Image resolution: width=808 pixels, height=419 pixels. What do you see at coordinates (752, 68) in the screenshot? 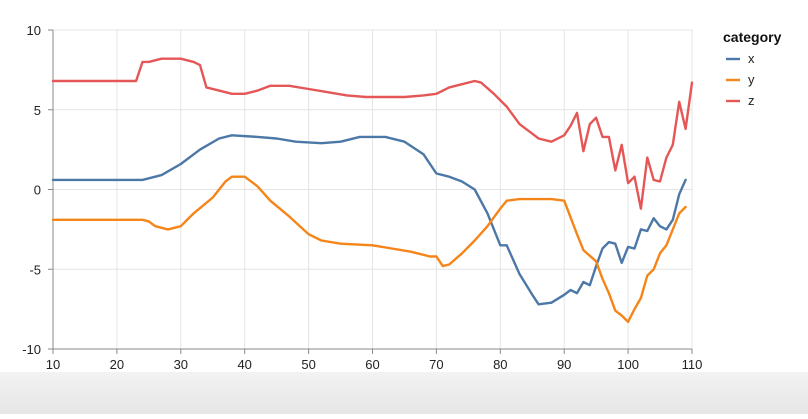
I see `legend: category xyz` at bounding box center [752, 68].